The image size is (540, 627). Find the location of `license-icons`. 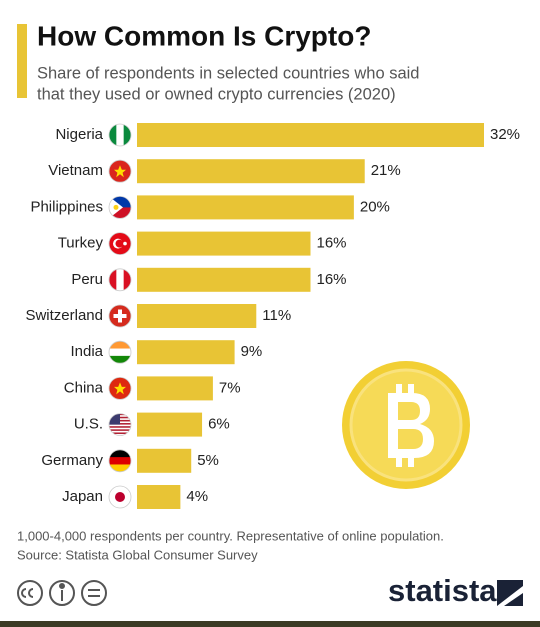

license-icons is located at coordinates (62, 593).